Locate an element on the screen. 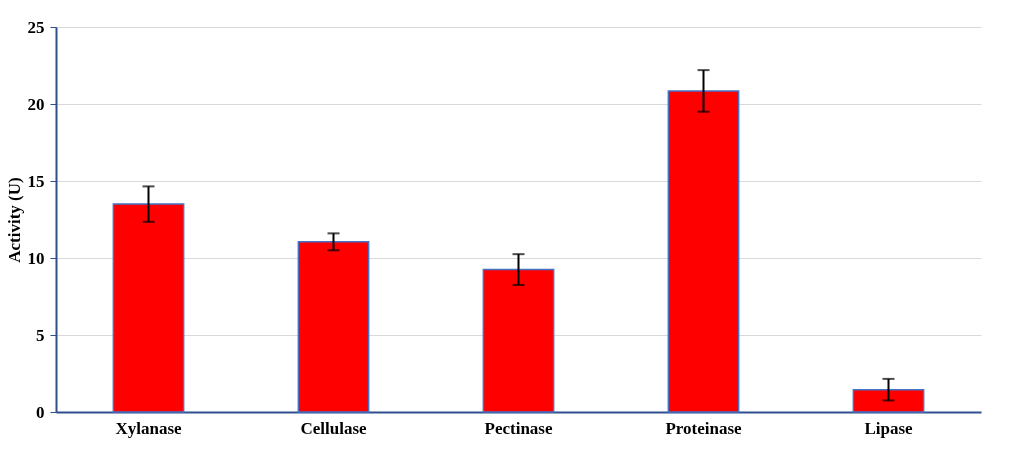 This screenshot has width=1024, height=464. y-tick-label: 10 is located at coordinates (36, 258).